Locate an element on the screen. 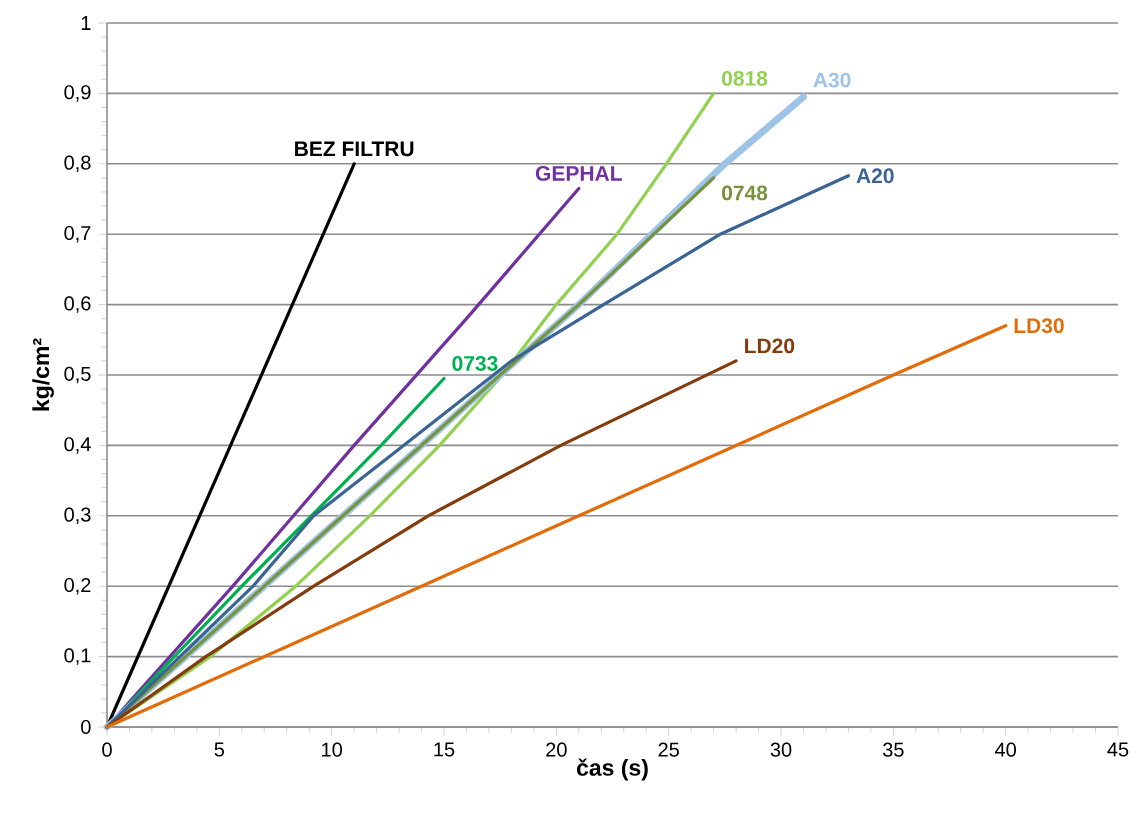  x-tick-label: 30 is located at coordinates (781, 749).